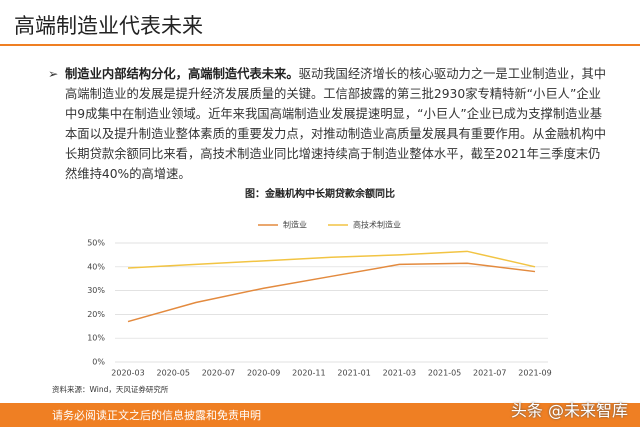 This screenshot has width=640, height=427. What do you see at coordinates (96, 266) in the screenshot?
I see `y-tick-label: 40%` at bounding box center [96, 266].